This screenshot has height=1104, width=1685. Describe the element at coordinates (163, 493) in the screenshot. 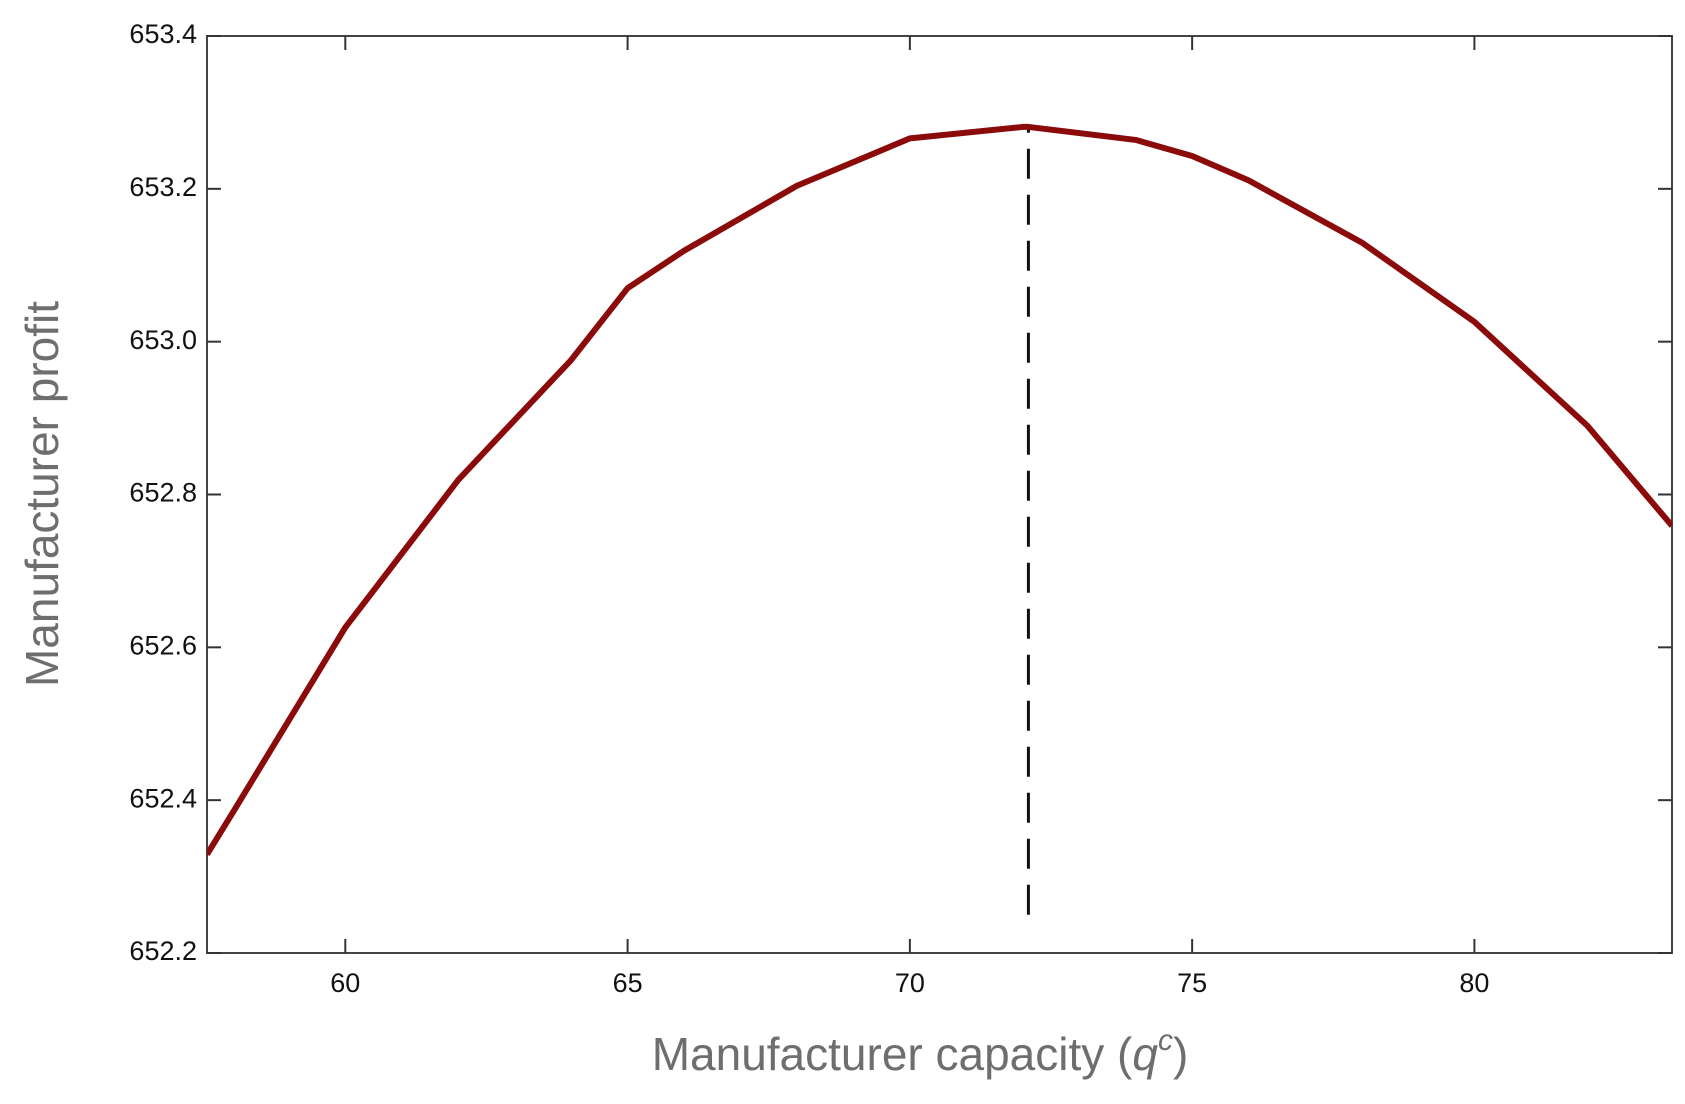

I see `y-tick-label: 652.8` at that location.